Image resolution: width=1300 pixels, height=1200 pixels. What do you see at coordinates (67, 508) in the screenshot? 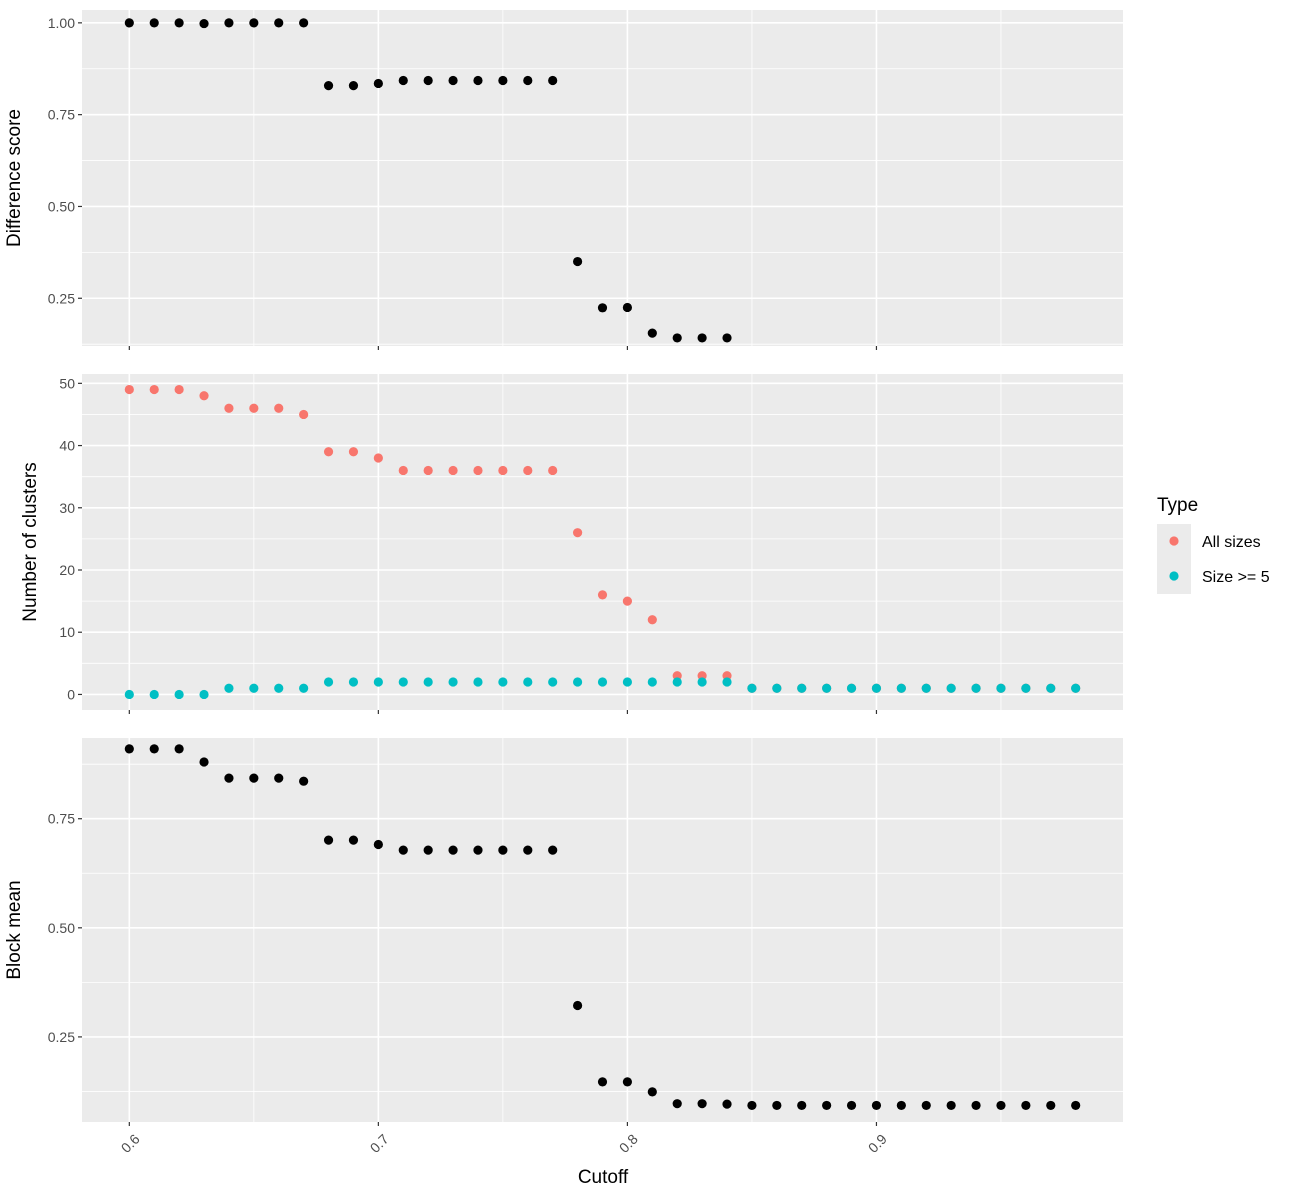
I see `y-tick-label: 30` at bounding box center [67, 508].